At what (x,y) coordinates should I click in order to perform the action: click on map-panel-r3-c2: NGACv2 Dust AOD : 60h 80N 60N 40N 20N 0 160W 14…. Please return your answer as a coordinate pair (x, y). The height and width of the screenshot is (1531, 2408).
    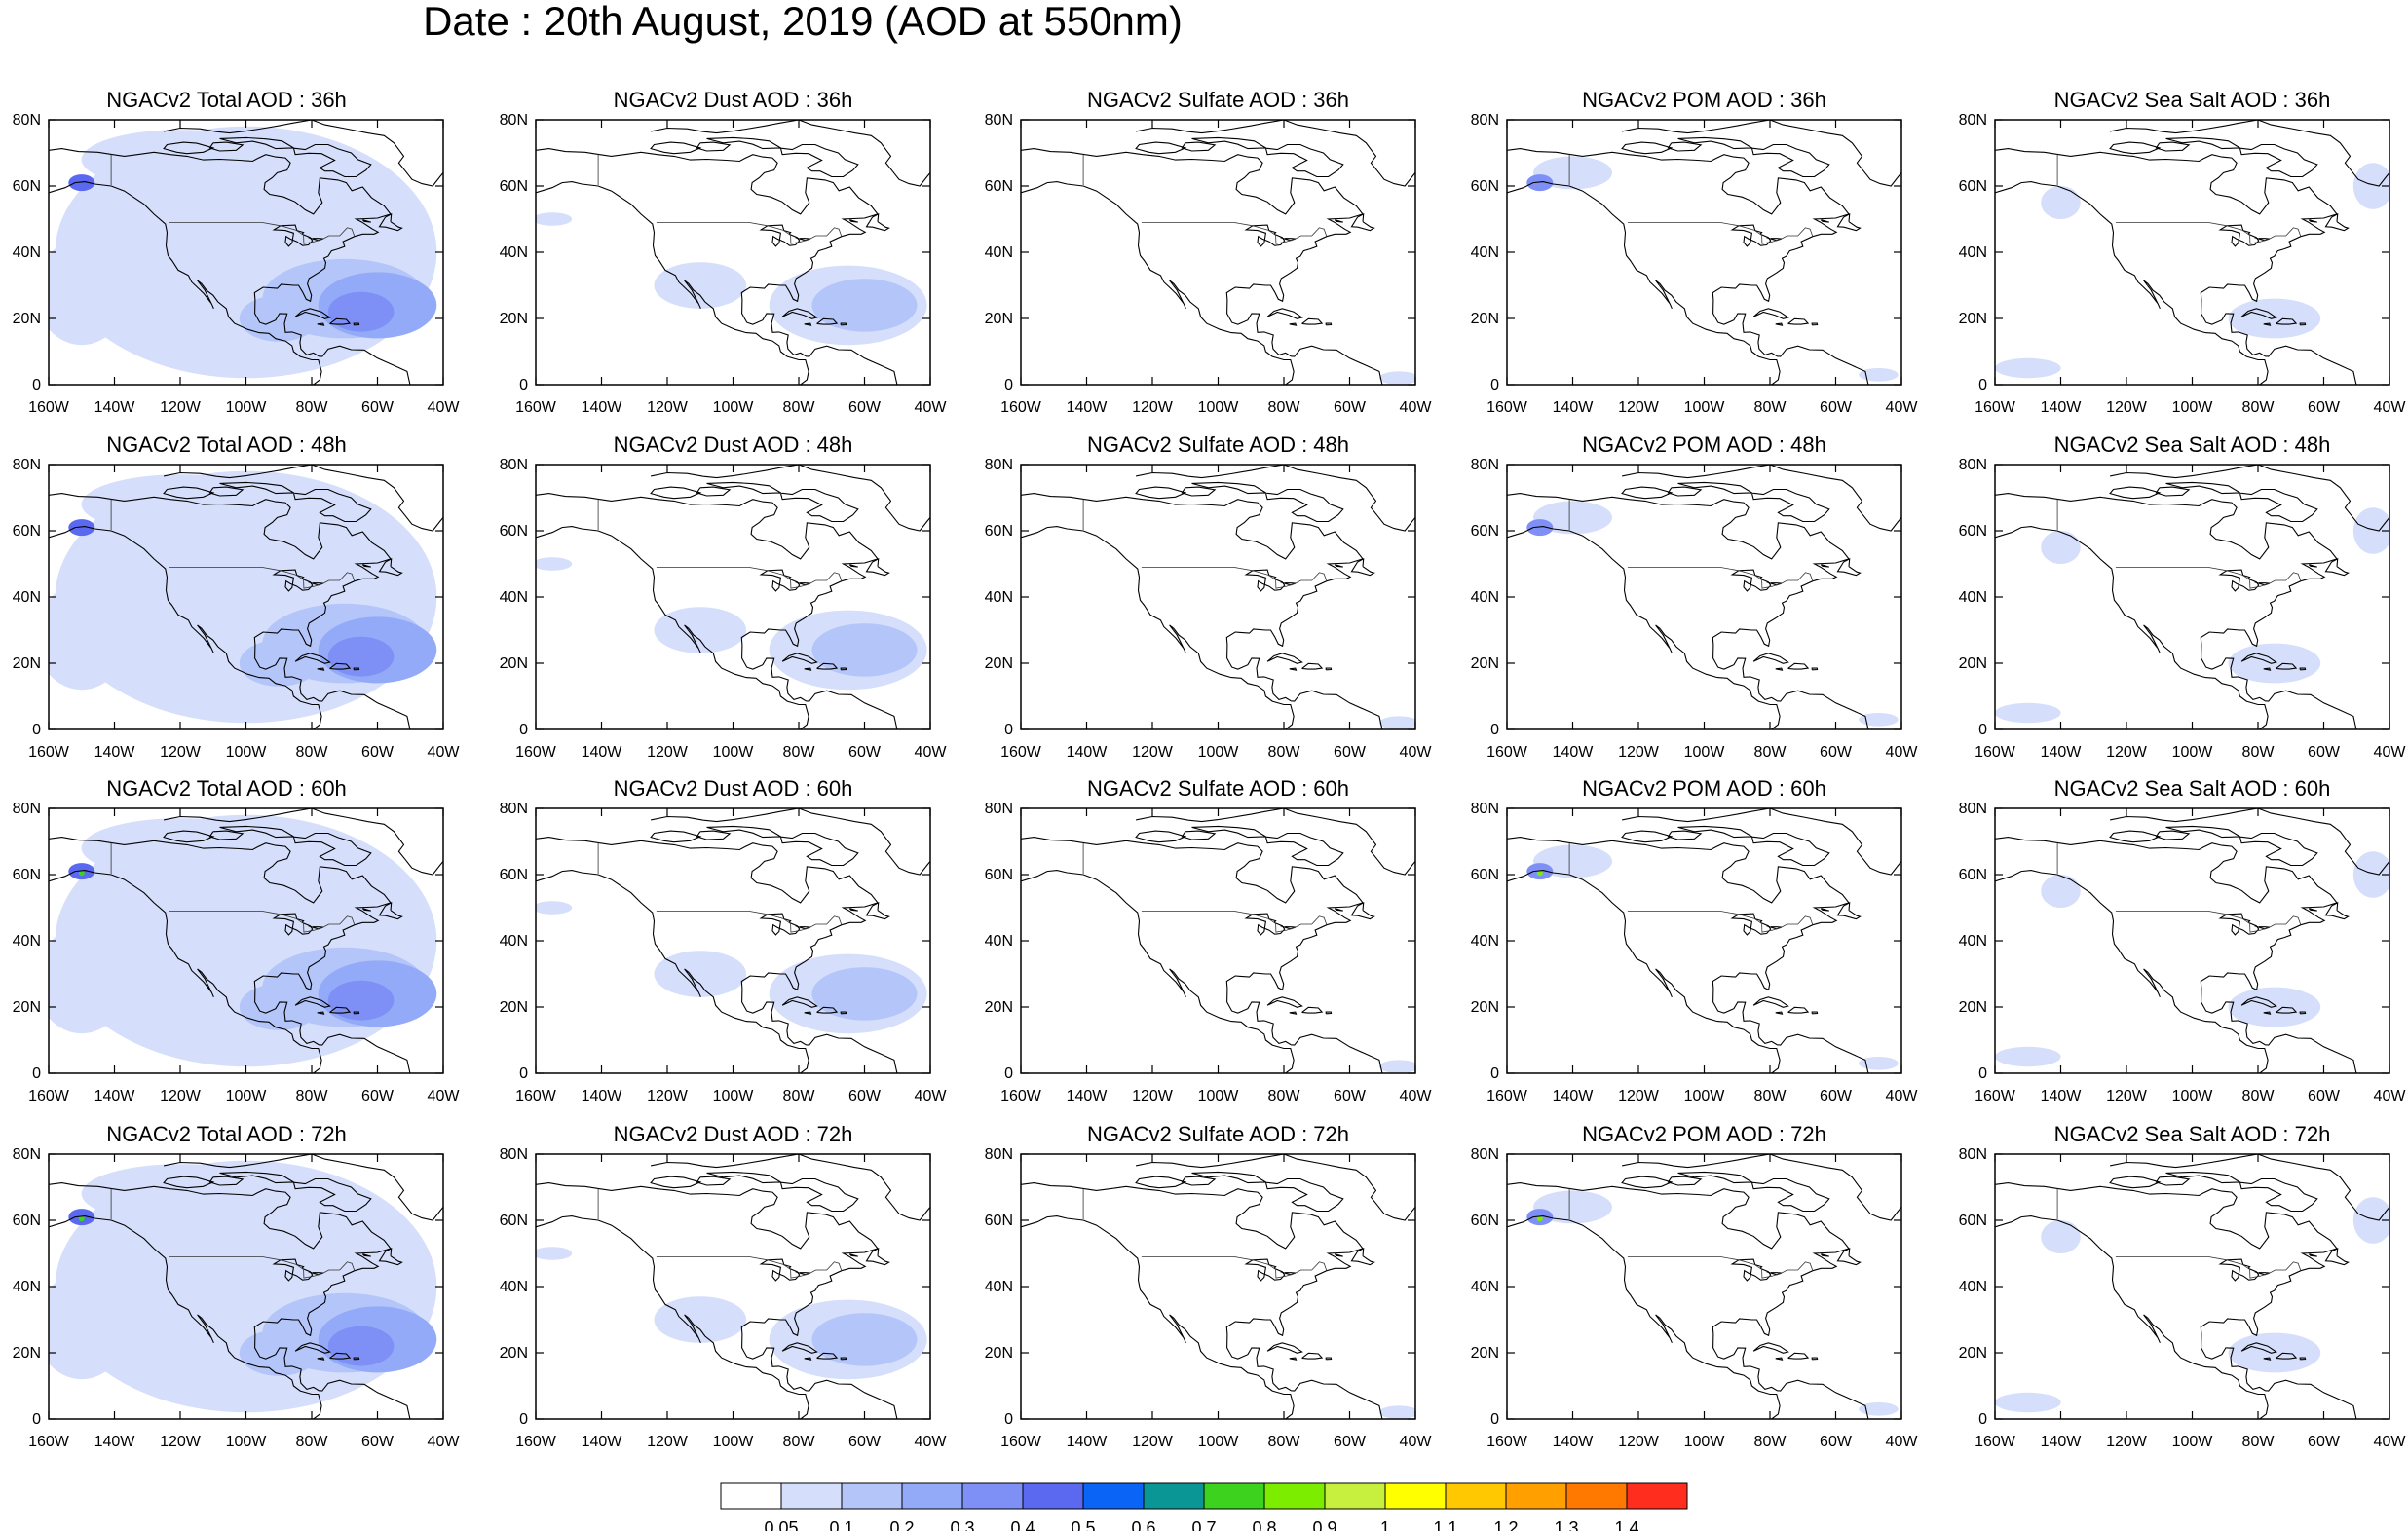
    Looking at the image, I should click on (724, 940).